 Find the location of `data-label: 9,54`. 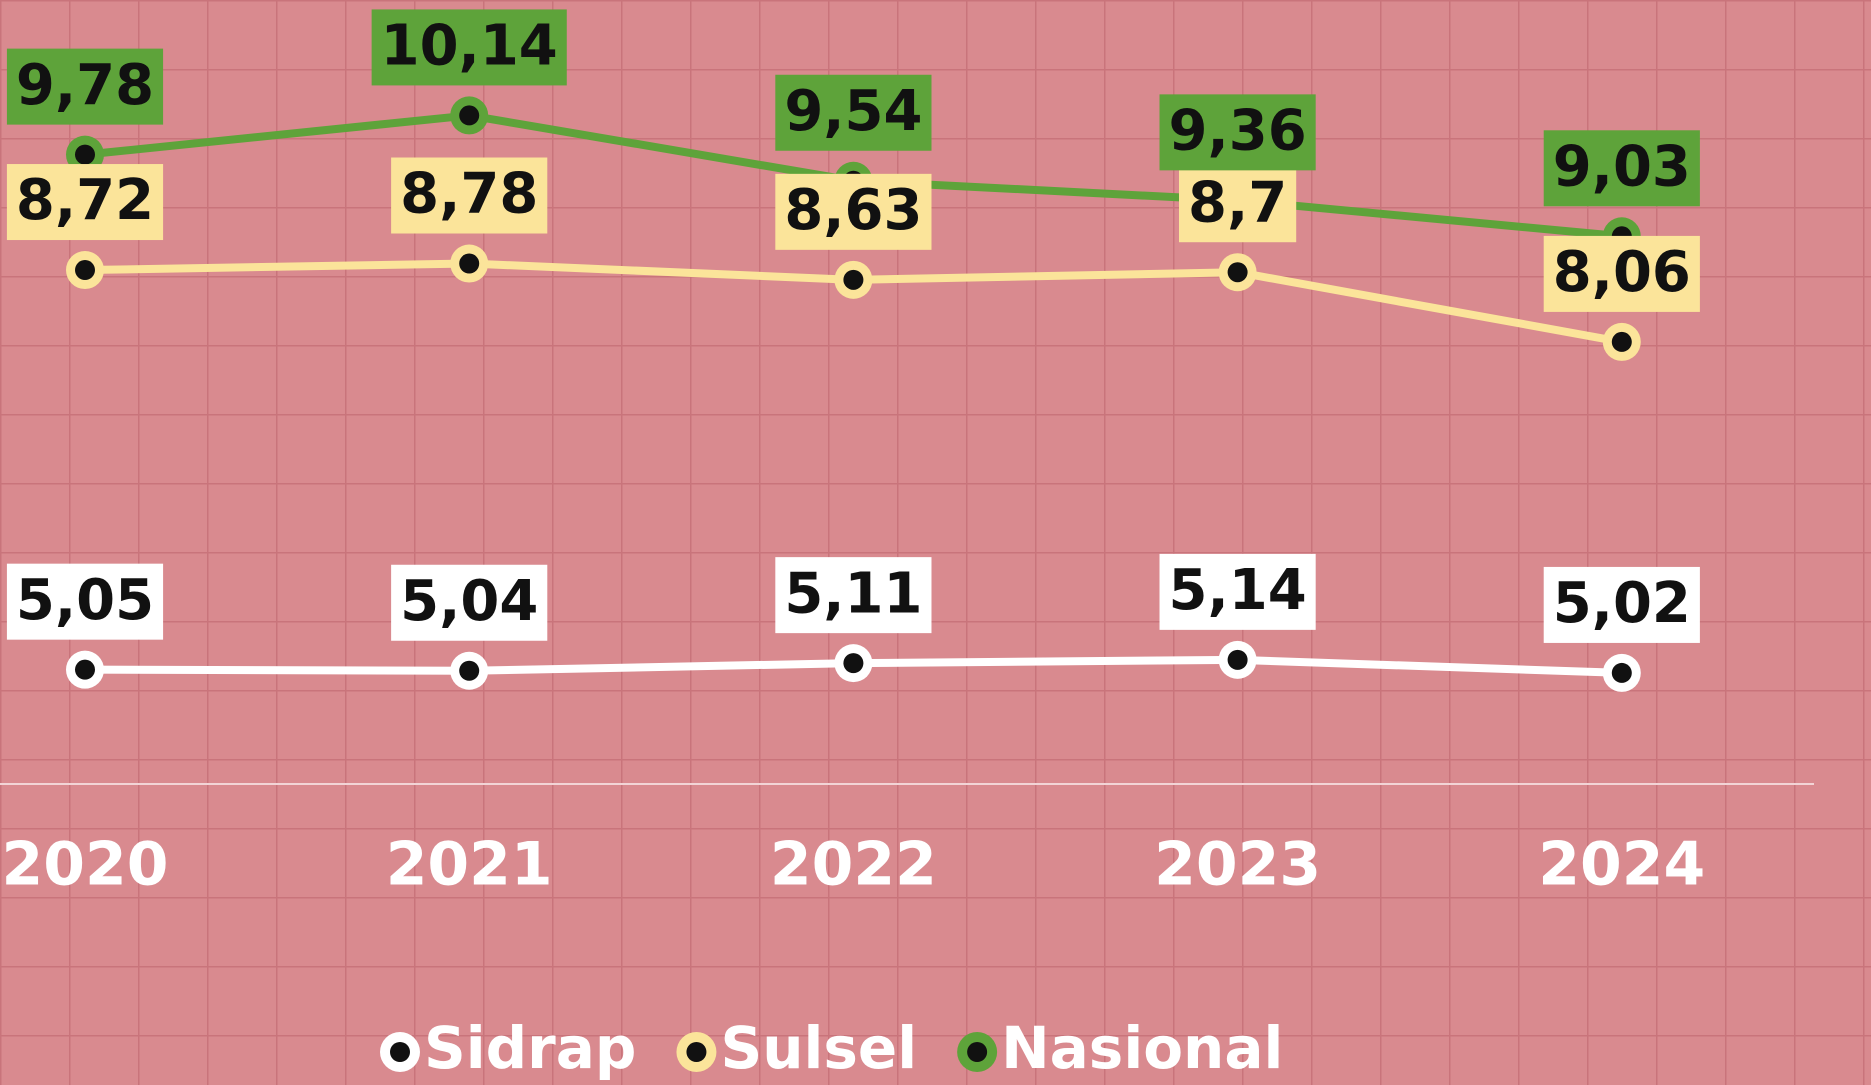

data-label: 9,54 is located at coordinates (853, 112).